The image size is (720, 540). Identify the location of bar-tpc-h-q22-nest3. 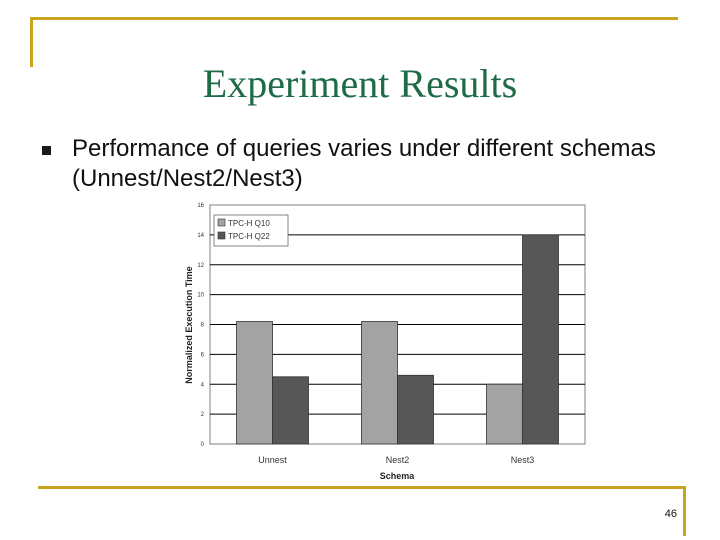
(540, 339).